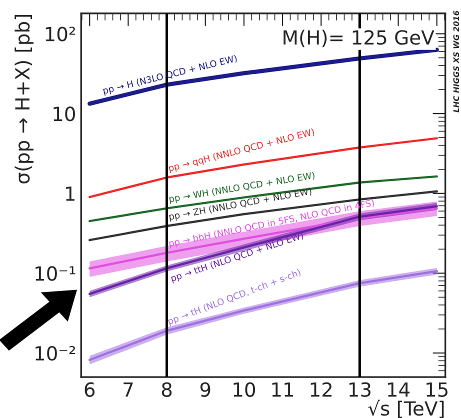 The width and height of the screenshot is (461, 418). What do you see at coordinates (321, 389) in the screenshot?
I see `x-tick-label: 12` at bounding box center [321, 389].